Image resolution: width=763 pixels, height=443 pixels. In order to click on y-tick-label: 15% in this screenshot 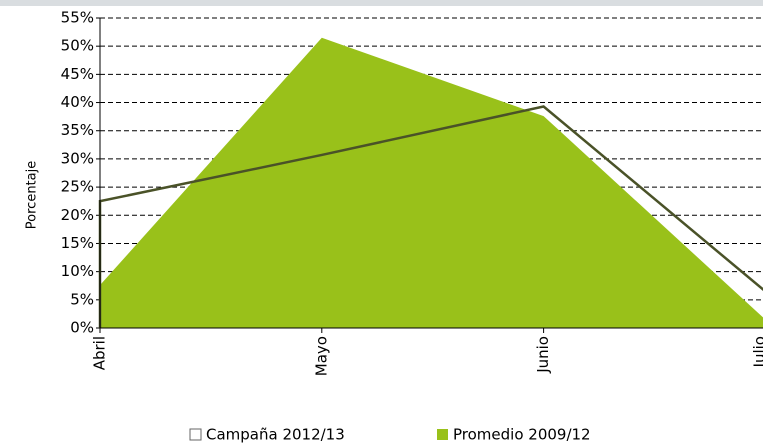, I will do `click(77, 243)`.